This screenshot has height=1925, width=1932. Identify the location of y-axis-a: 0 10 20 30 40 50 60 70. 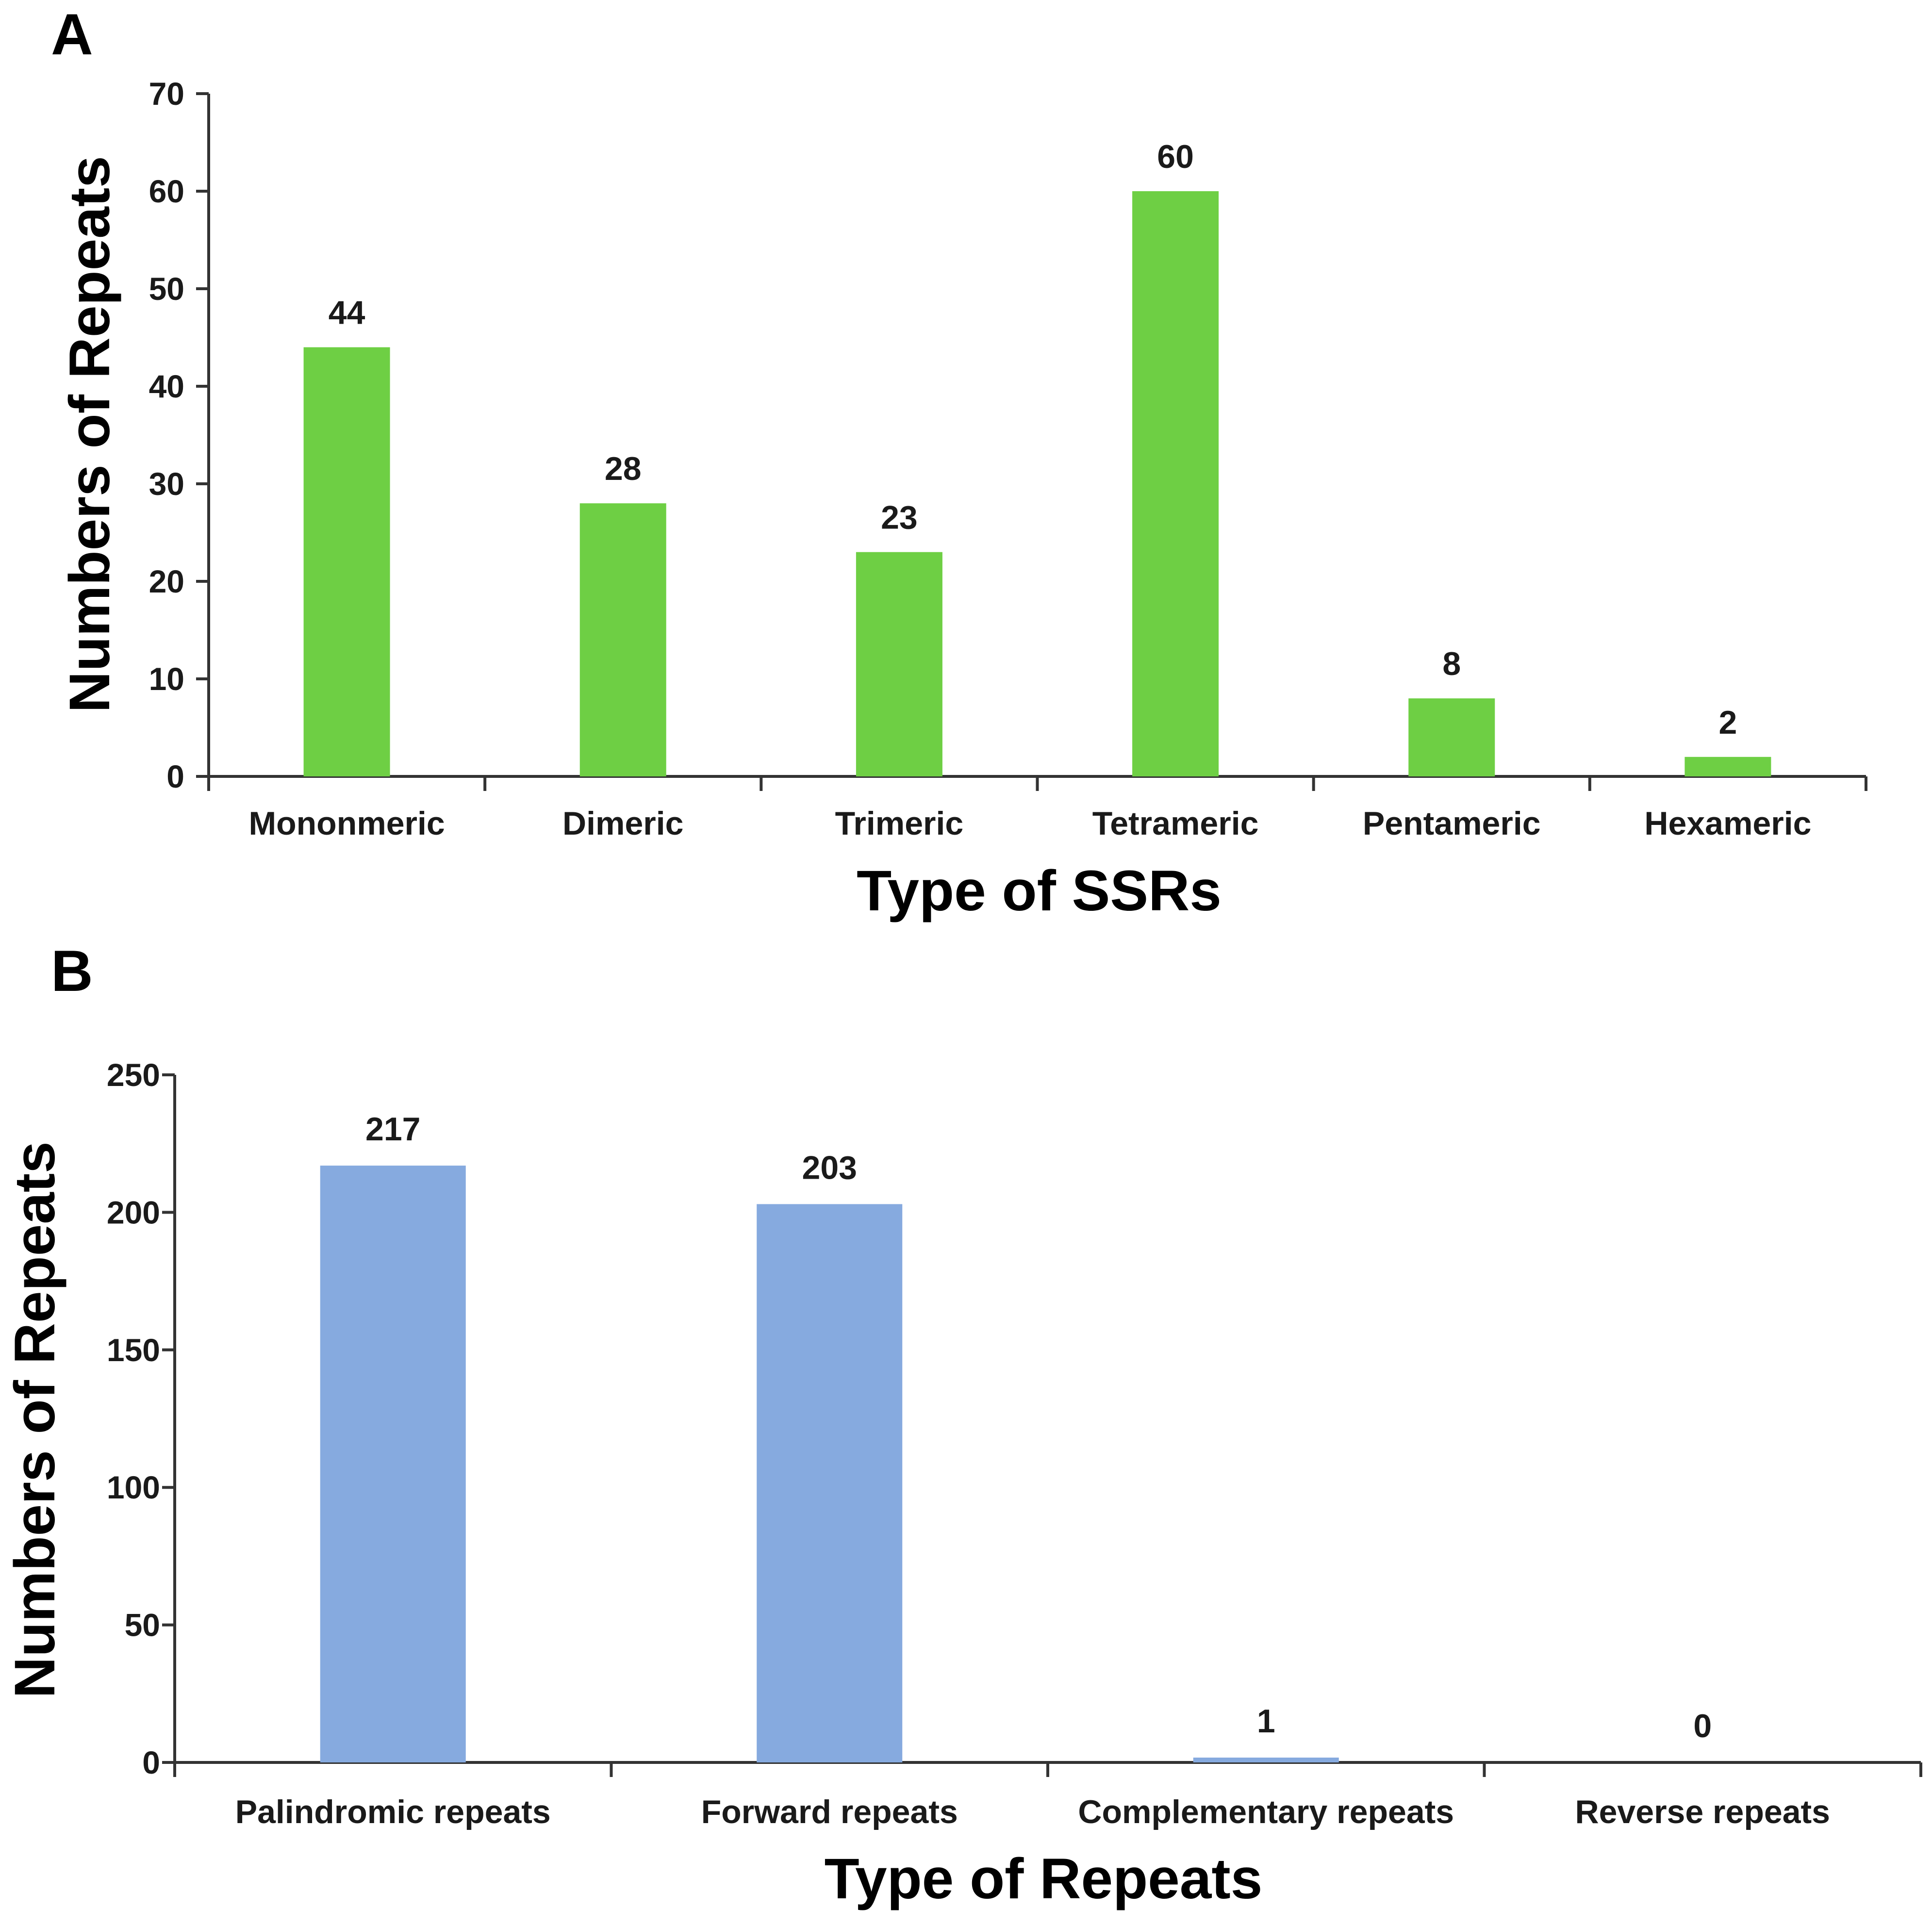
(179, 435).